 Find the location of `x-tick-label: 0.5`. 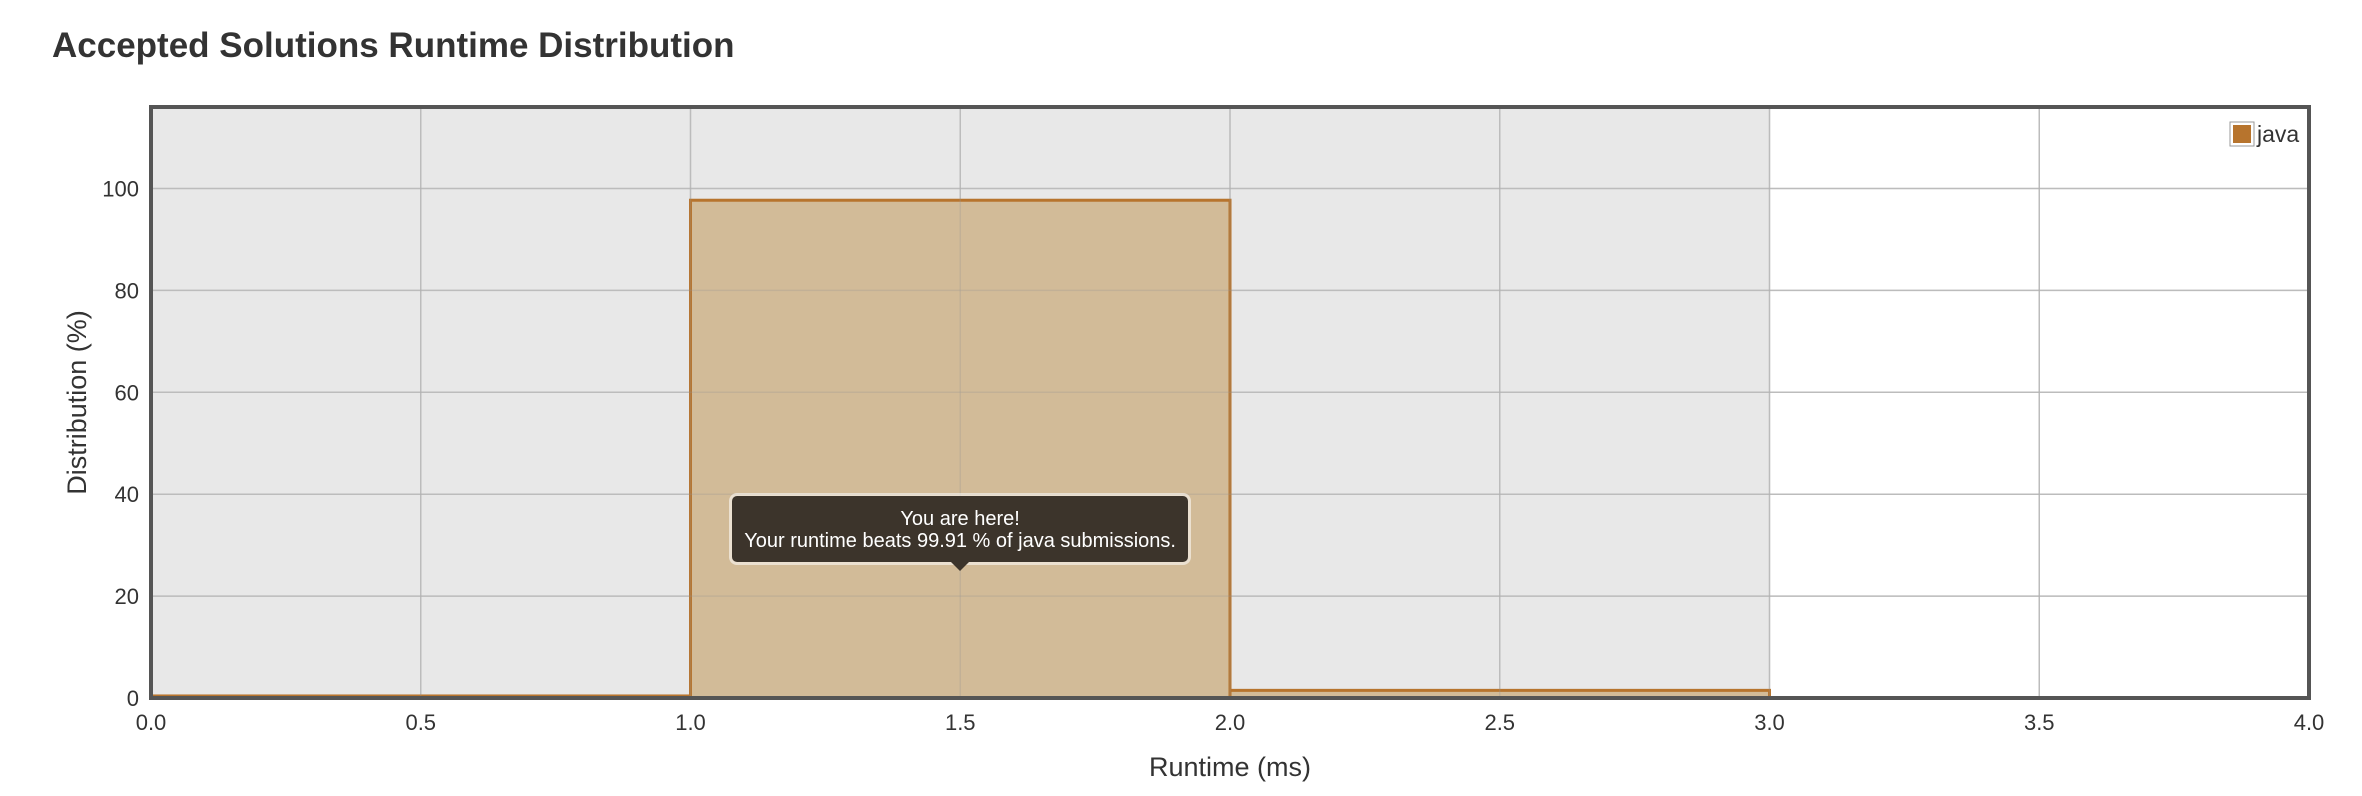

x-tick-label: 0.5 is located at coordinates (420, 722).